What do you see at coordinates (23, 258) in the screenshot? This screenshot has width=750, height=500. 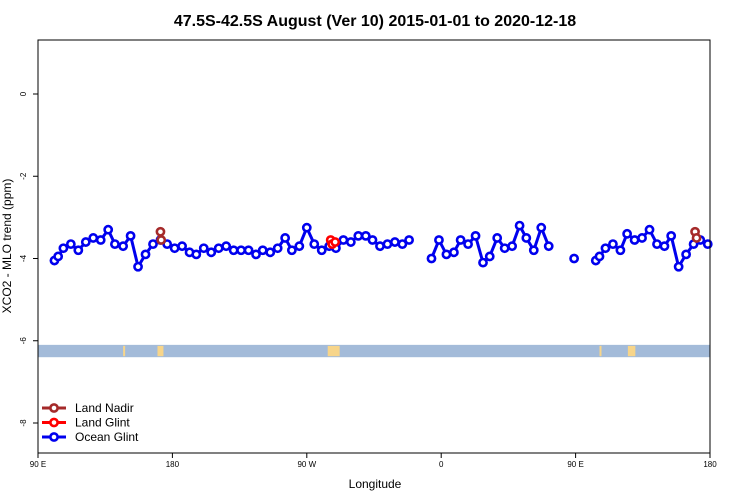 I see `y-tick-label-2: -4` at bounding box center [23, 258].